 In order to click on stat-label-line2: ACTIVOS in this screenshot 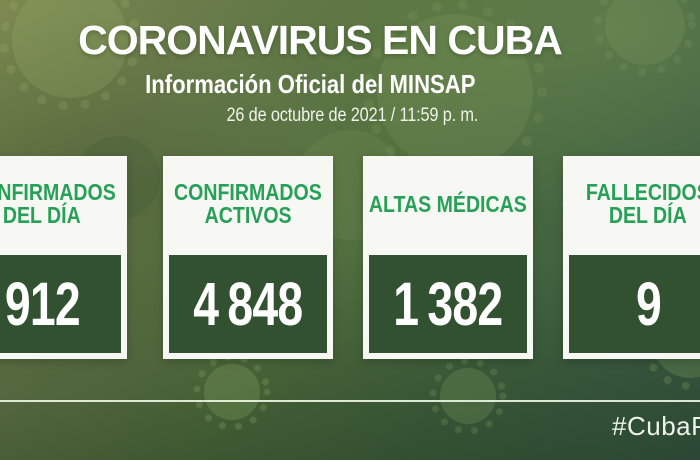, I will do `click(248, 215)`.